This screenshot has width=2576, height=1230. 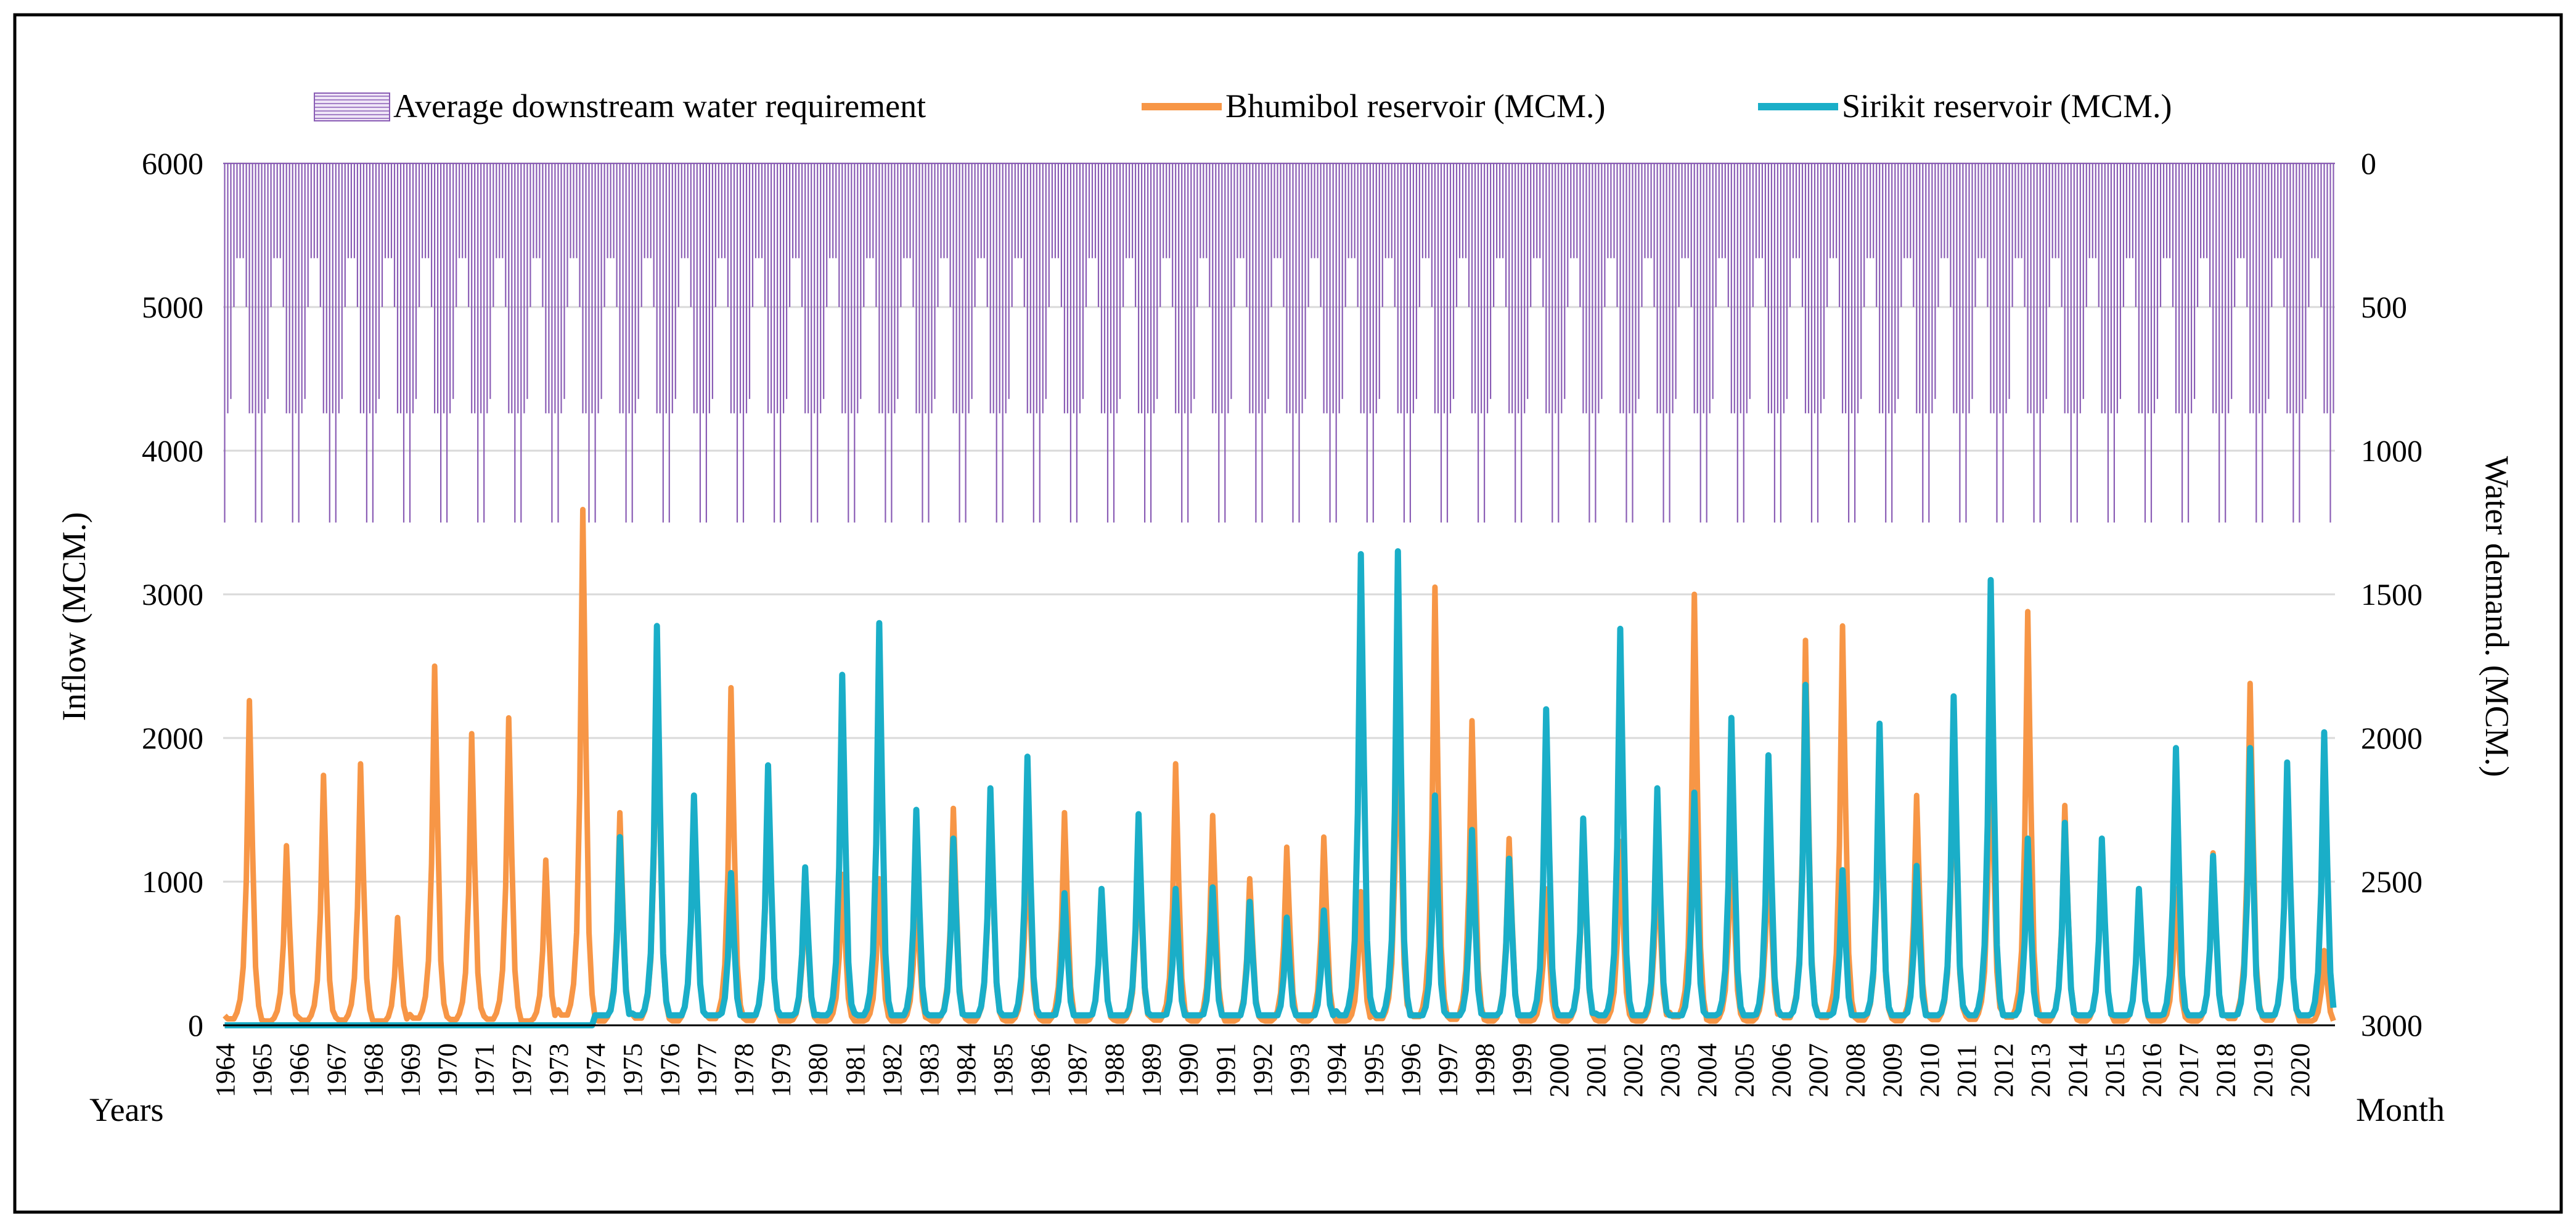 What do you see at coordinates (966, 1070) in the screenshot?
I see `x-tick-year: 1984` at bounding box center [966, 1070].